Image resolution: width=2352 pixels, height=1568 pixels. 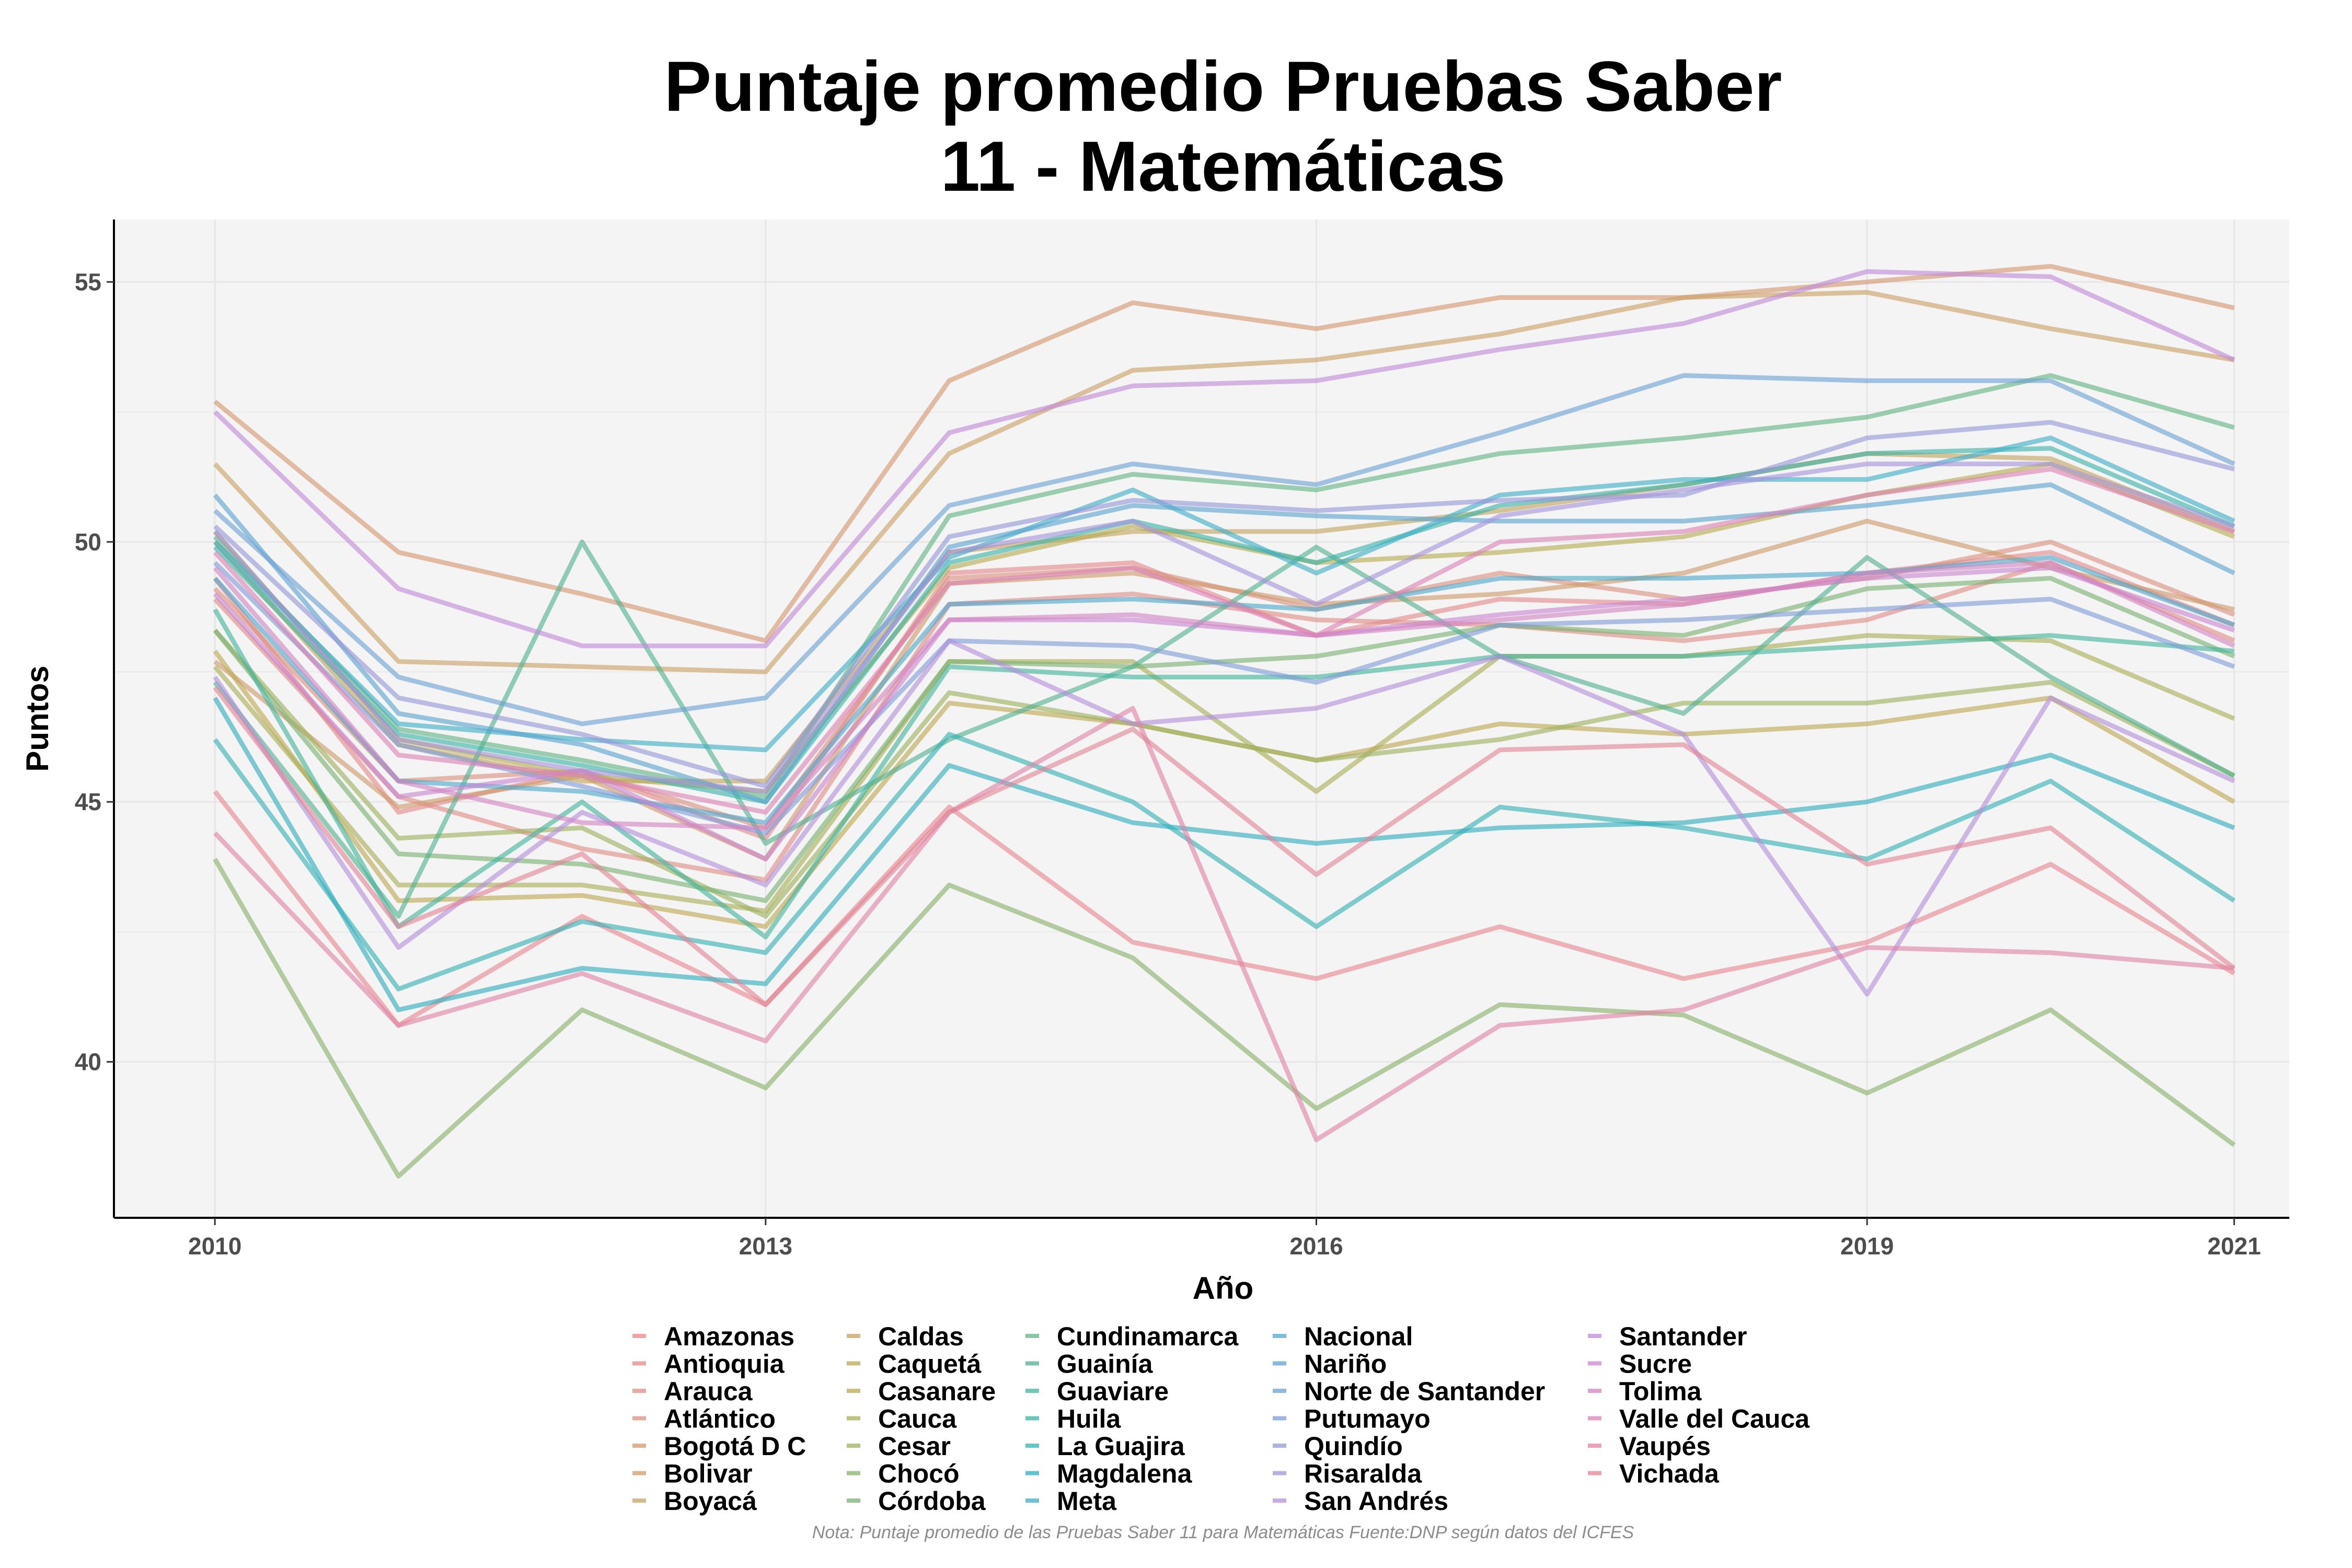 I want to click on legend-label-magdalena: Magdalena, so click(x=1125, y=1474).